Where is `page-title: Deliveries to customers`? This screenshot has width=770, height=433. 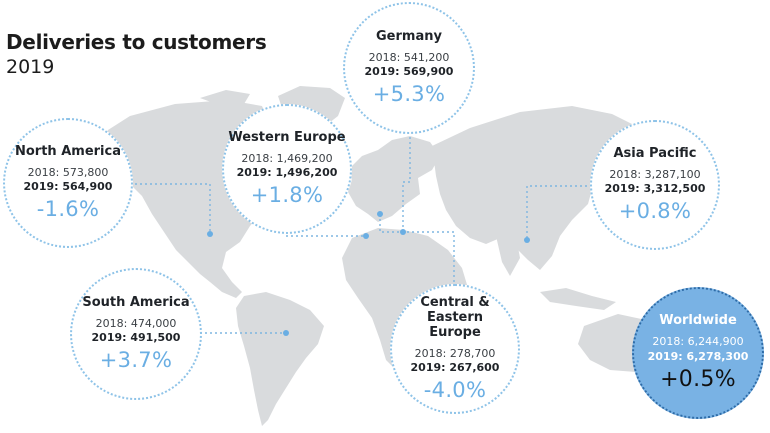 page-title: Deliveries to customers is located at coordinates (136, 42).